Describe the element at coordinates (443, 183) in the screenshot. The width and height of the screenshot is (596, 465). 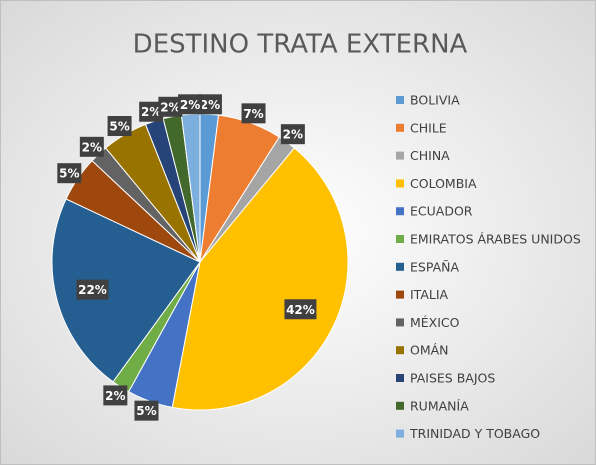
I see `legend-label: COLOMBIA` at that location.